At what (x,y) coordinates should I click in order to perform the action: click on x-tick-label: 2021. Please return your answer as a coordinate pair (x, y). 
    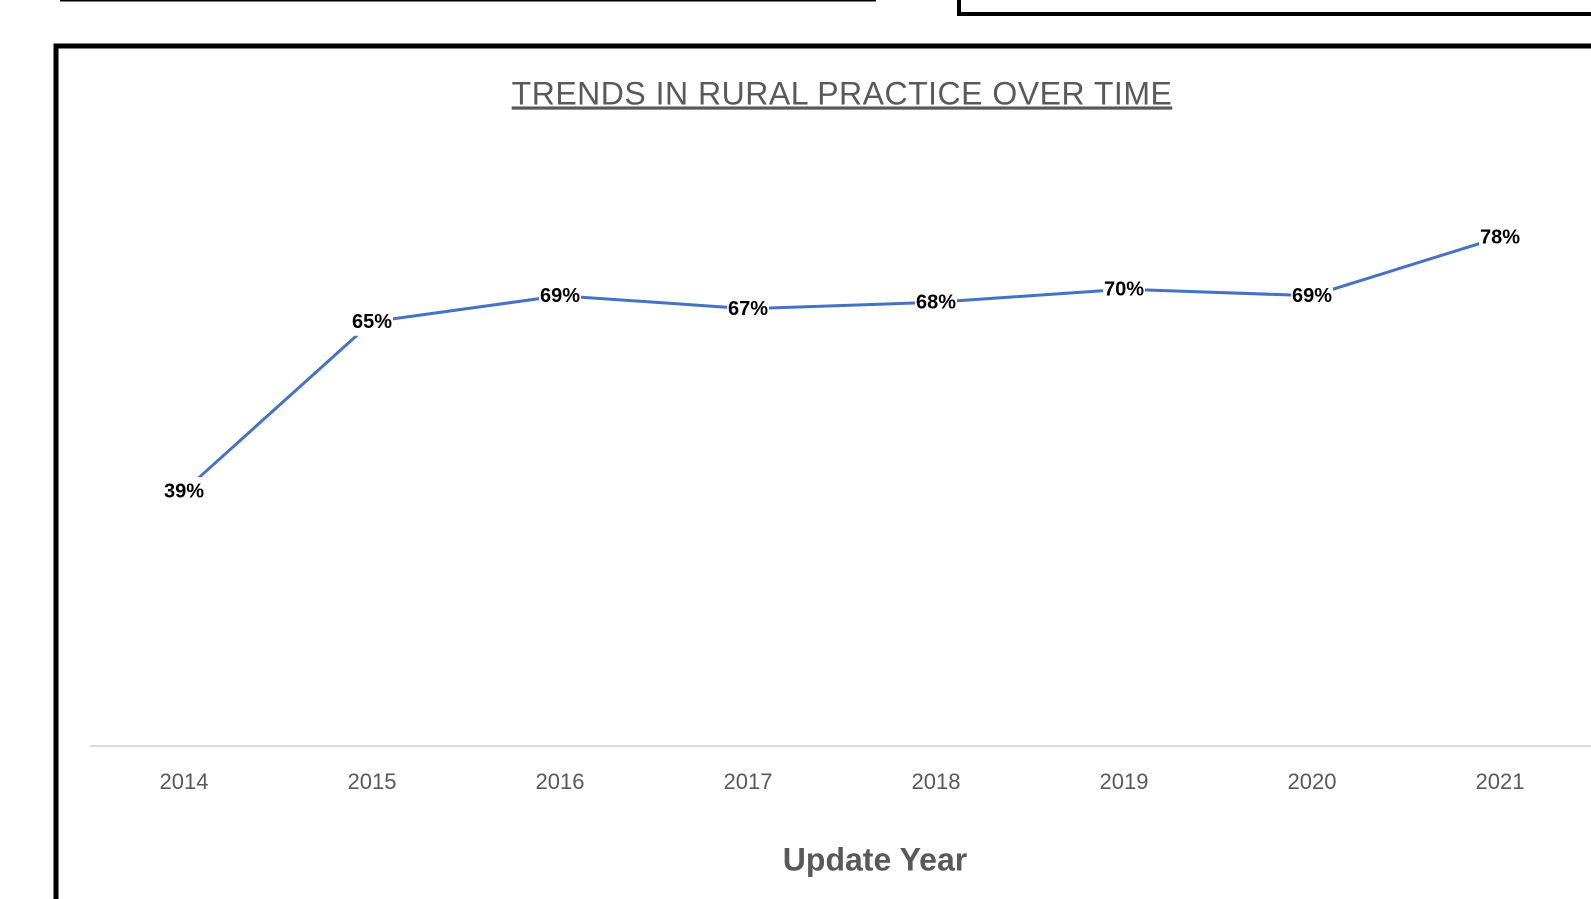
    Looking at the image, I should click on (1500, 781).